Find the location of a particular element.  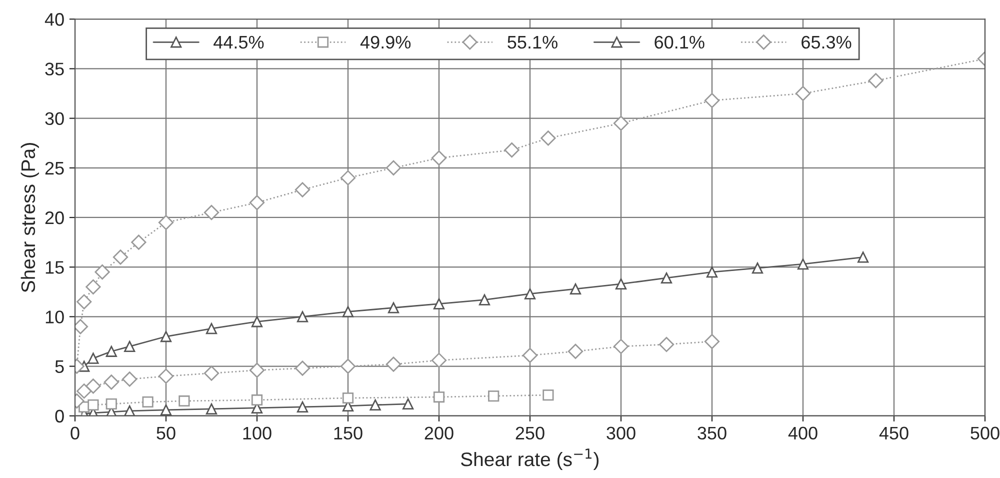

y-tick-label: 10 is located at coordinates (55, 317).